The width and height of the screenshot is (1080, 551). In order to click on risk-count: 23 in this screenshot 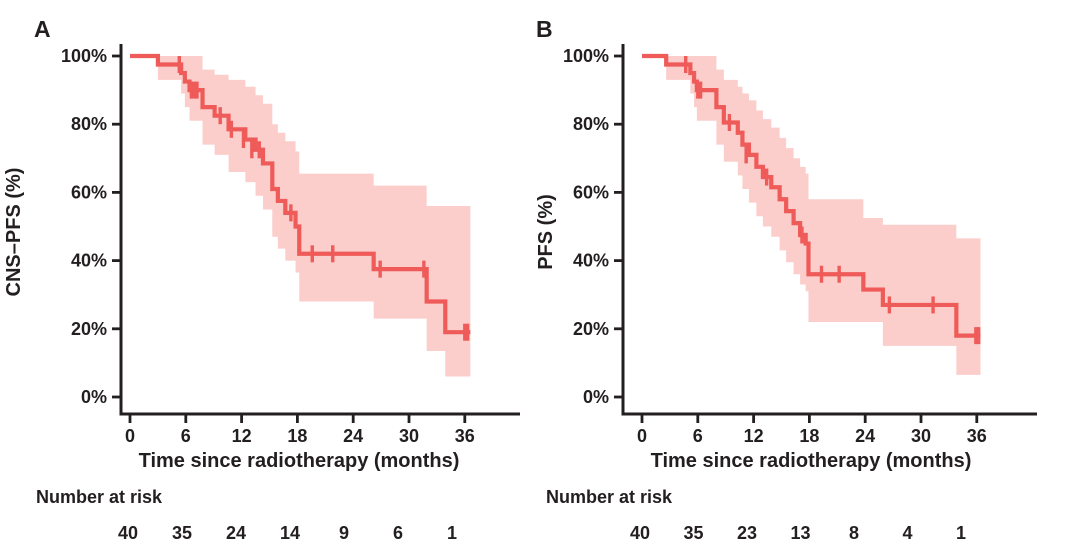, I will do `click(747, 533)`.